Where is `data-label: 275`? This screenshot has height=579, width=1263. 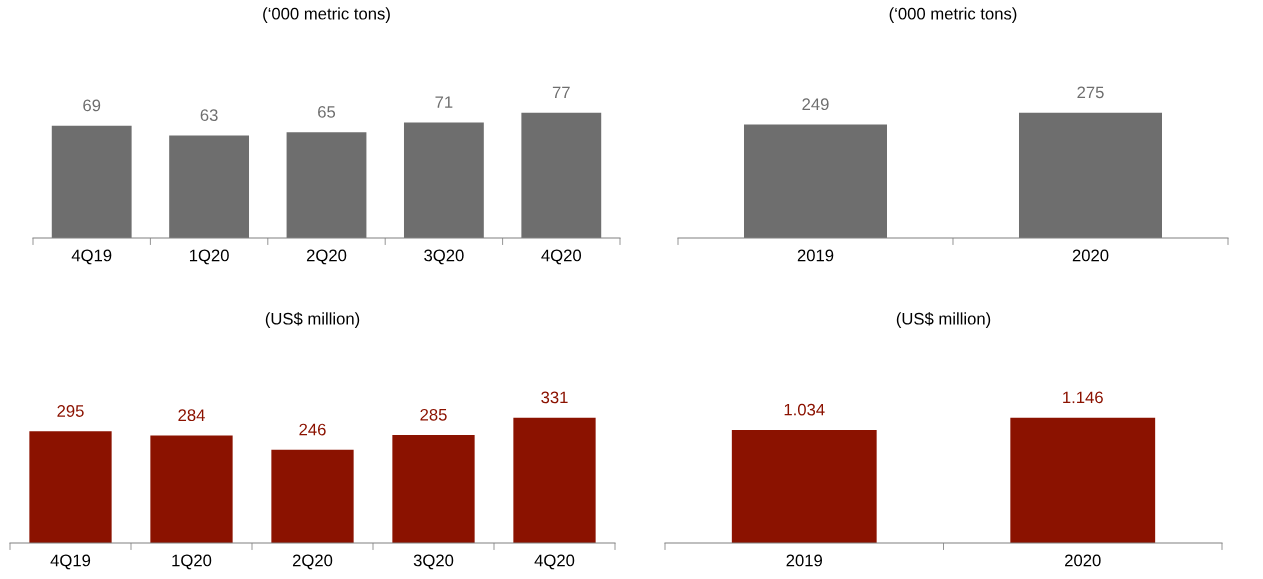
data-label: 275 is located at coordinates (1090, 92).